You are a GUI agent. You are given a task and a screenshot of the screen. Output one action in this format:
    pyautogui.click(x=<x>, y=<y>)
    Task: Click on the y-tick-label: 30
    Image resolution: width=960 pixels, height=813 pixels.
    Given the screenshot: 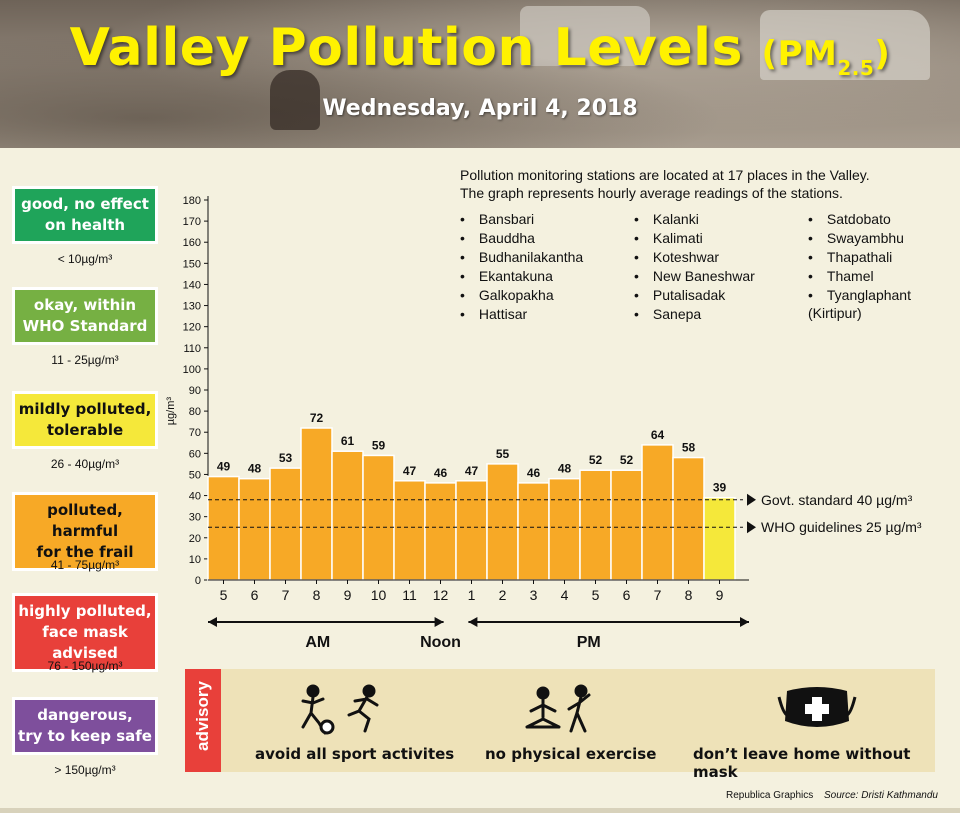 What is the action you would take?
    pyautogui.click(x=195, y=518)
    